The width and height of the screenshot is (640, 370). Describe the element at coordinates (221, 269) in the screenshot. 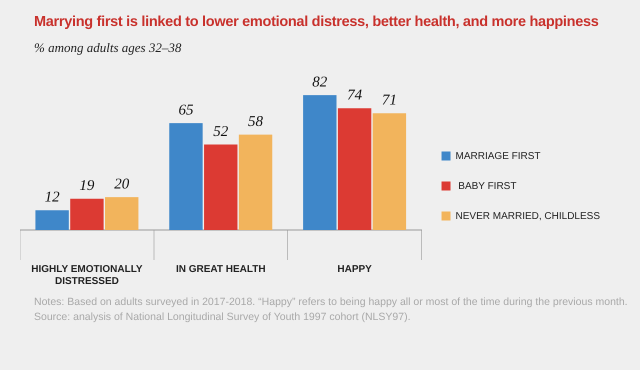

I see `x-tick-label: IN GREAT HEALTH` at that location.